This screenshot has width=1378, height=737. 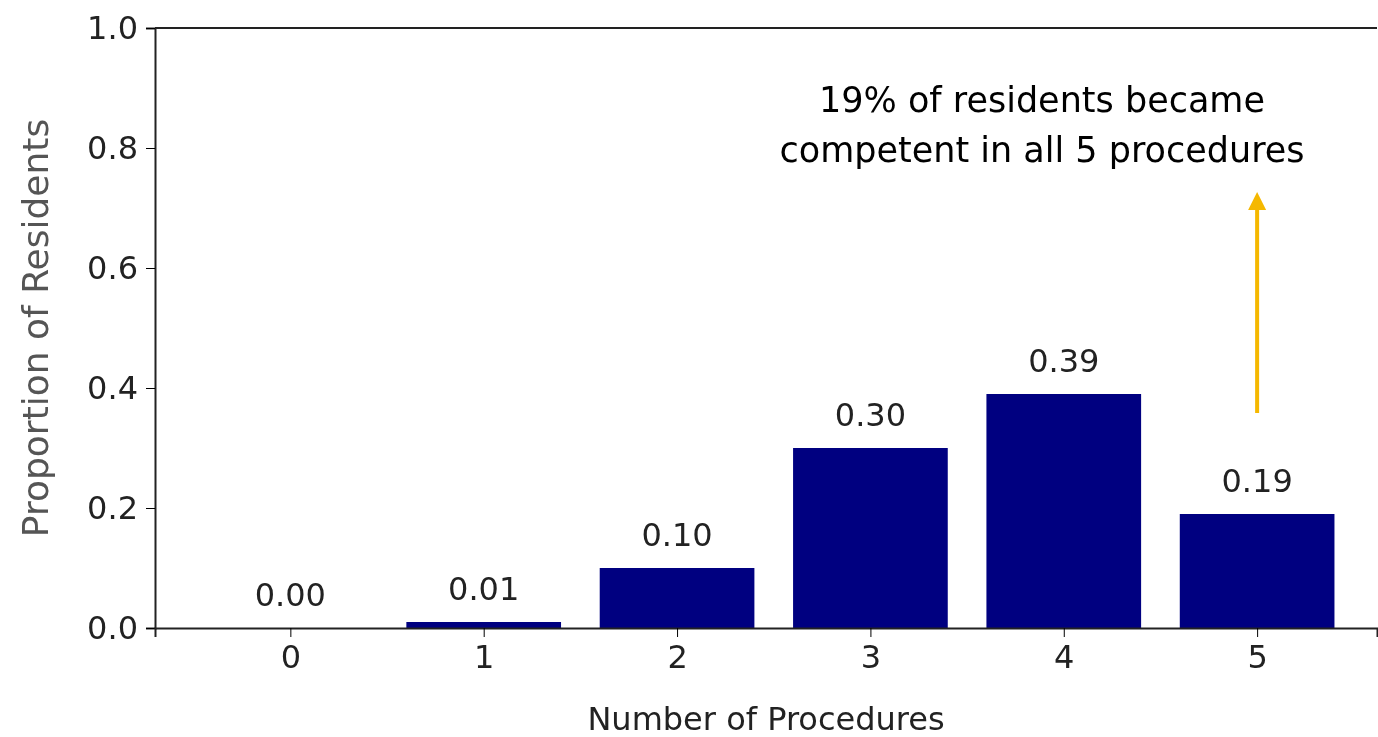 I want to click on data-label: 0.30, so click(x=870, y=415).